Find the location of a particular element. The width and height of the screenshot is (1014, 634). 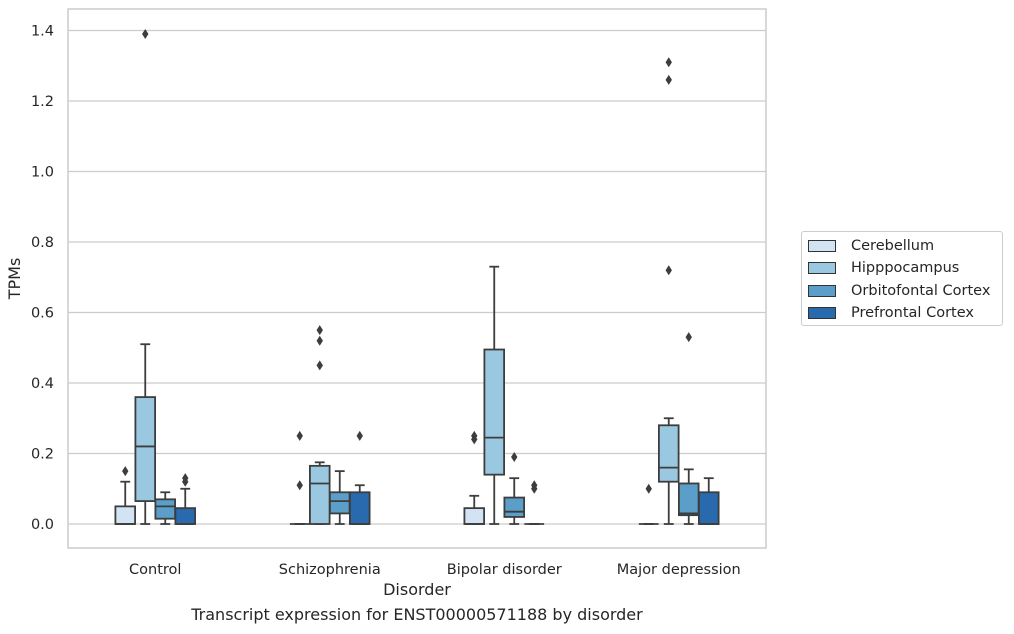

y-tick-label: 1.0 is located at coordinates (42, 173).